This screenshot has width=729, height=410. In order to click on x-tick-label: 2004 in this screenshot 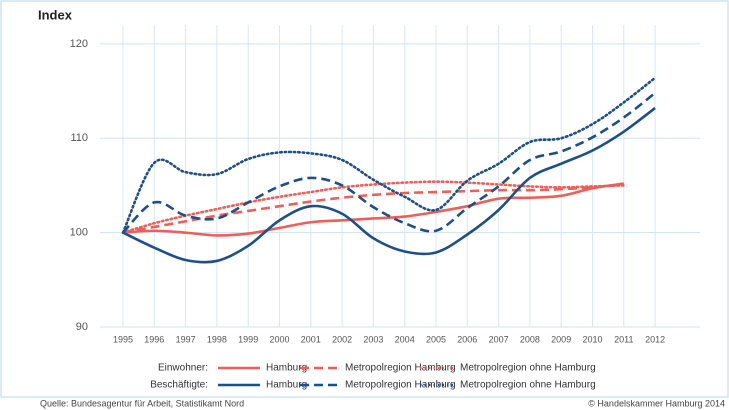, I will do `click(405, 339)`.